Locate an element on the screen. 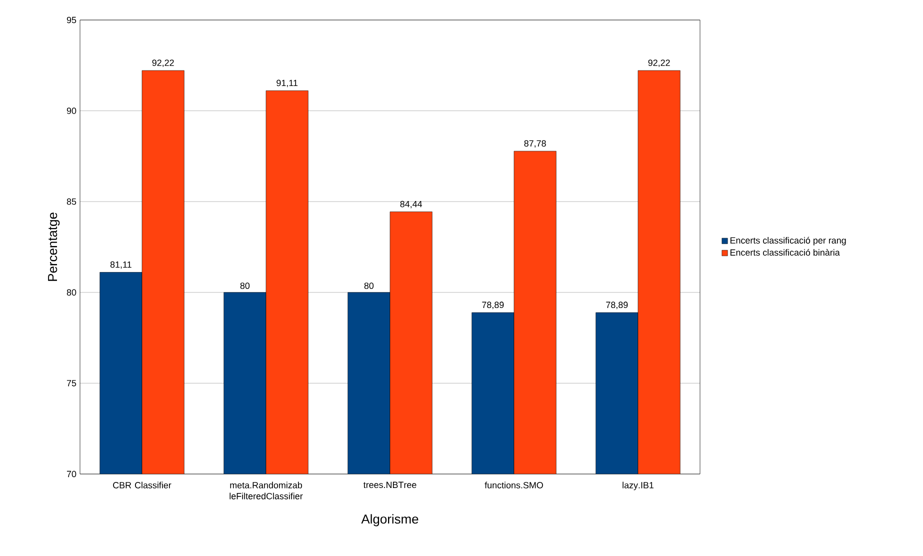 The height and width of the screenshot is (556, 923). y-tick-label: 80 is located at coordinates (71, 292).